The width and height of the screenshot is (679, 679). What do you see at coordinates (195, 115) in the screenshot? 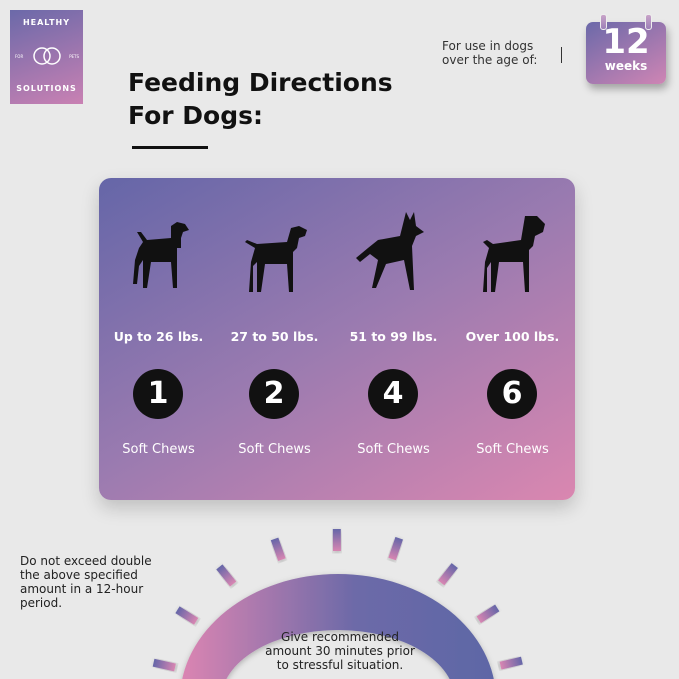
I see `title-line-2: For Dogs:` at bounding box center [195, 115].